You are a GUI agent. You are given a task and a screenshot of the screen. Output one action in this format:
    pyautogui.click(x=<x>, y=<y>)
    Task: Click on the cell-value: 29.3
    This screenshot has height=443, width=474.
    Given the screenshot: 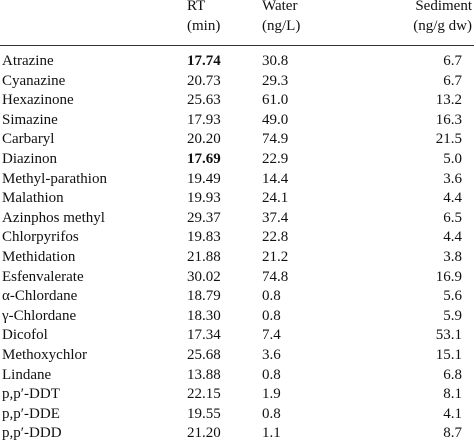 What is the action you would take?
    pyautogui.click(x=275, y=80)
    